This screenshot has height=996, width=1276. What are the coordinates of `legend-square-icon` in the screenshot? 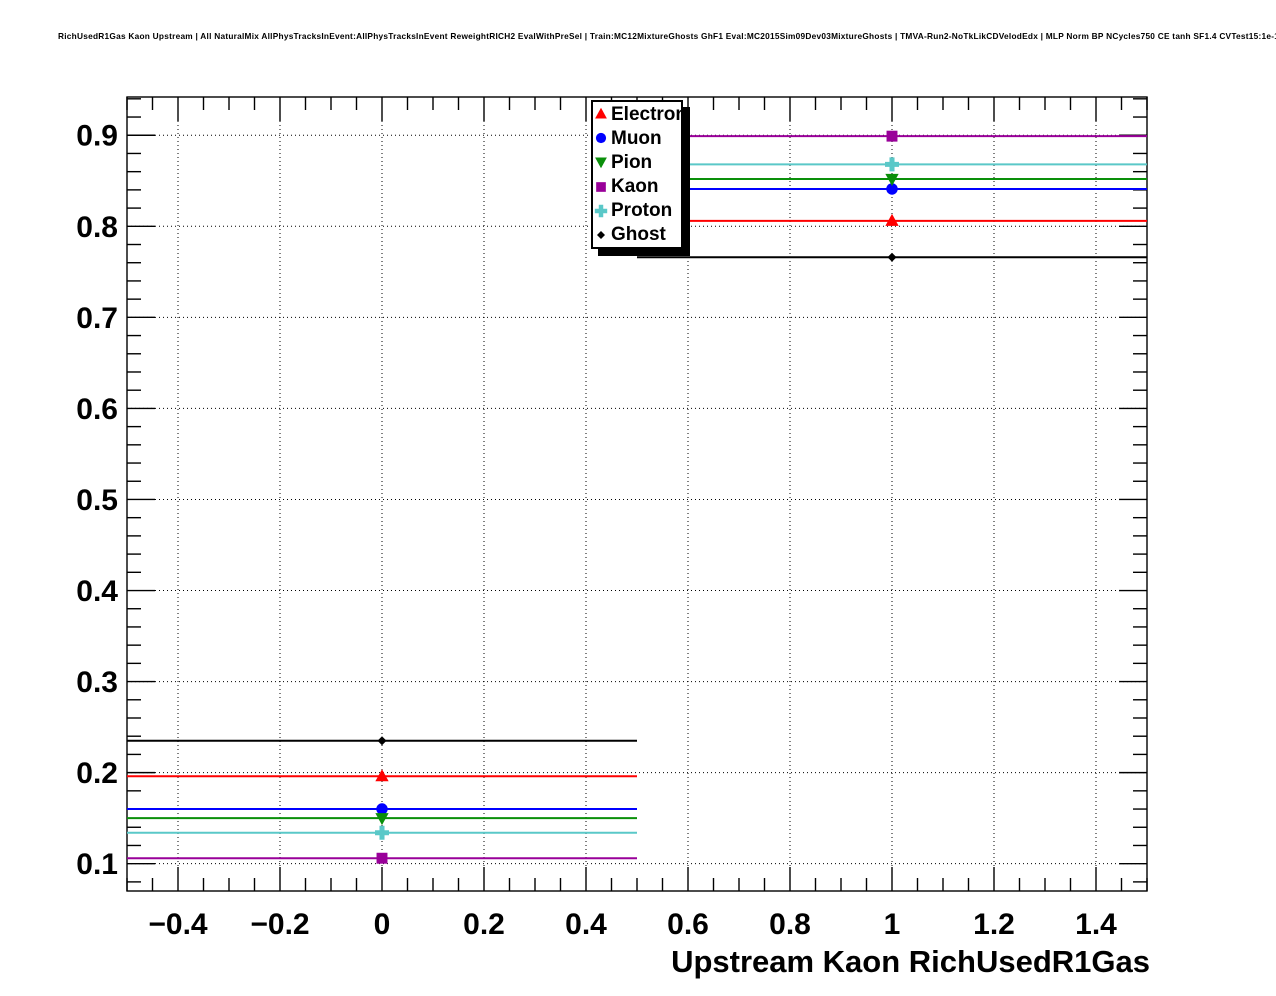 It's located at (601, 186).